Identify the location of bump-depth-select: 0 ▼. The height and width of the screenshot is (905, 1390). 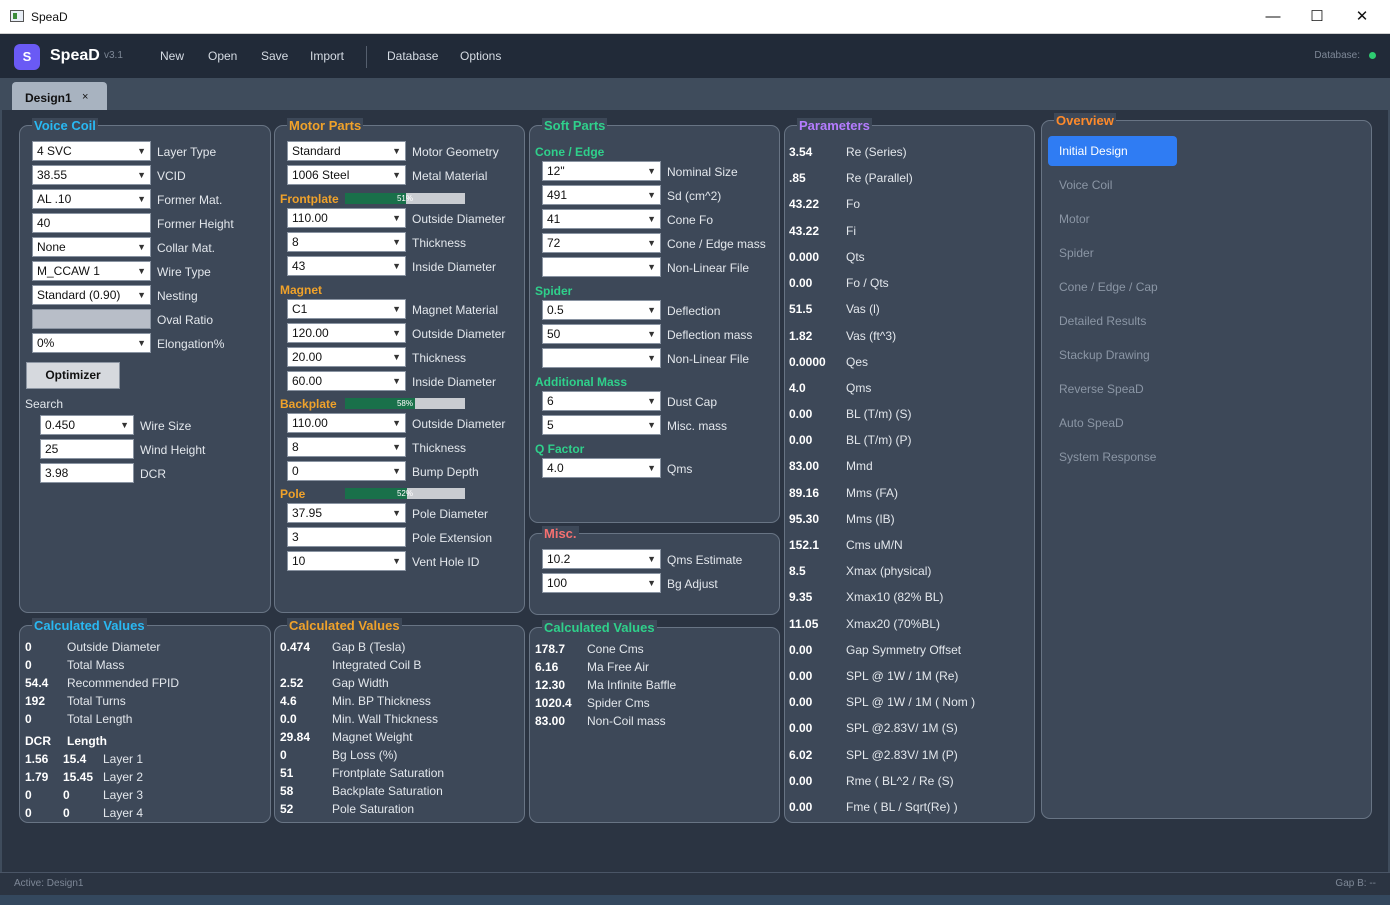
(346, 471).